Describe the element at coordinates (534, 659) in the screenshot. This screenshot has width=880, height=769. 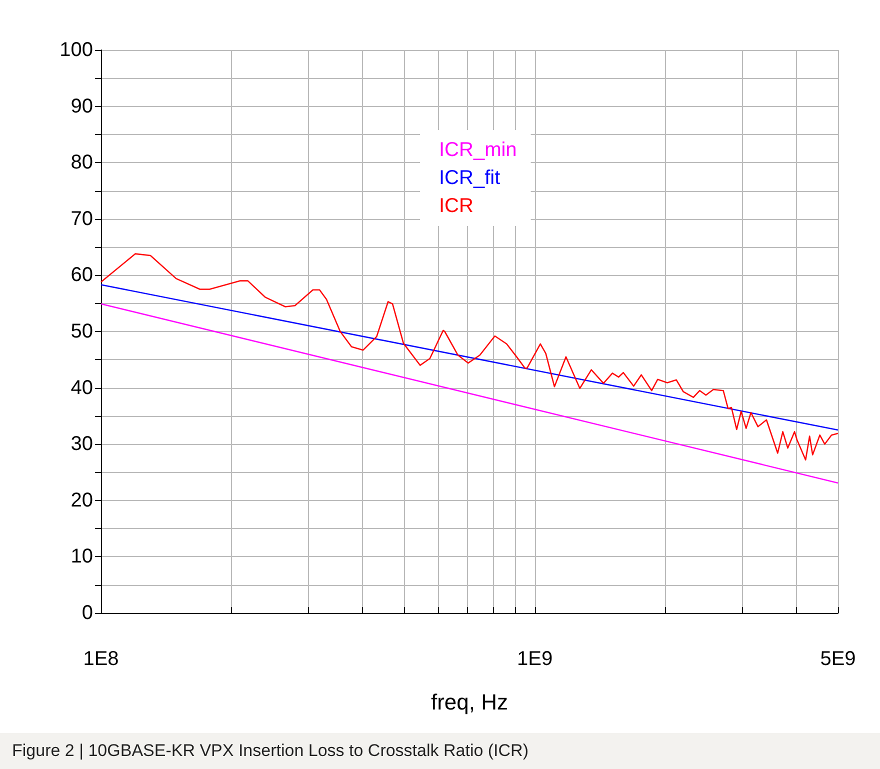
I see `x-tick-label: 1E9` at that location.